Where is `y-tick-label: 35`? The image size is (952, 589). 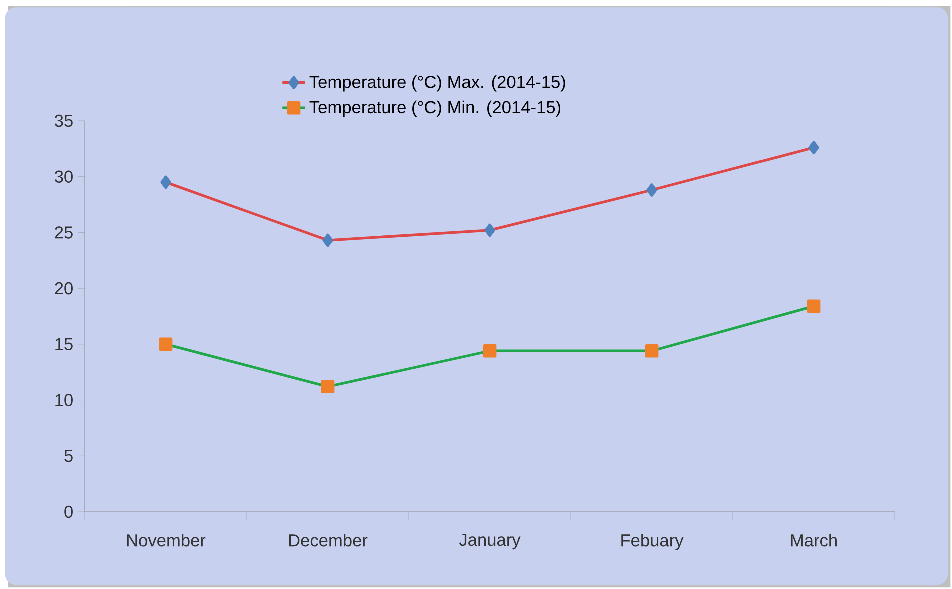 y-tick-label: 35 is located at coordinates (64, 121).